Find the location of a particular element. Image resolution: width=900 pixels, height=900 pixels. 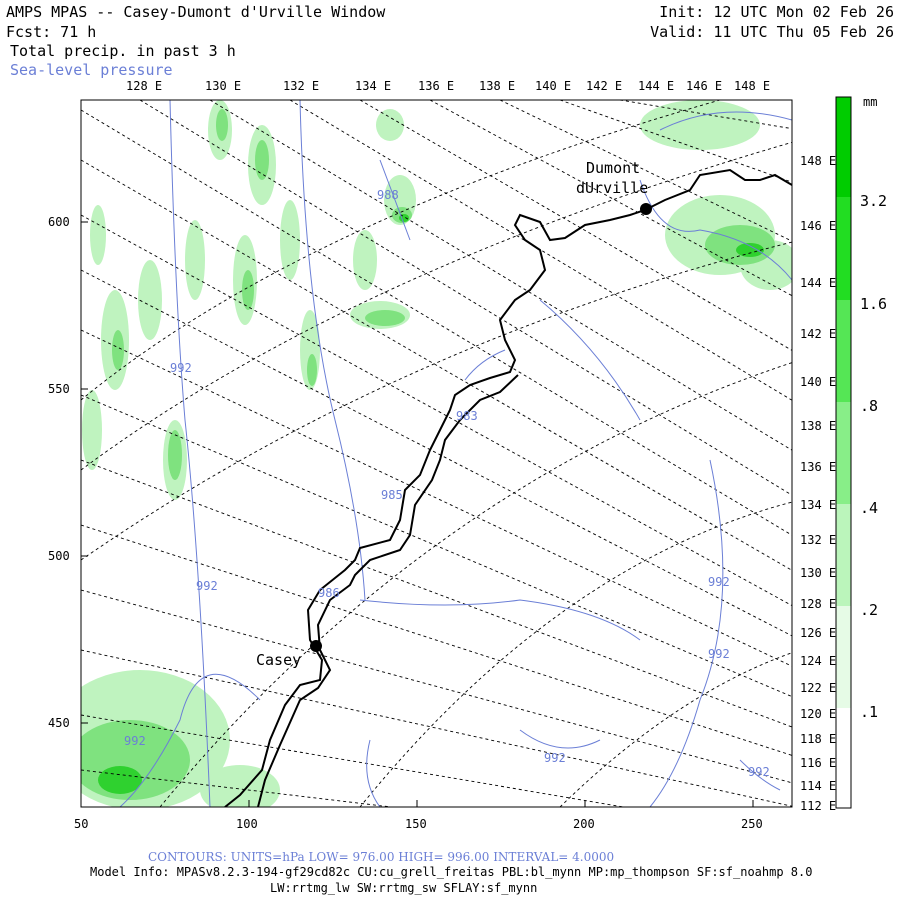

x-tick-label: 150 is located at coordinates (416, 824).